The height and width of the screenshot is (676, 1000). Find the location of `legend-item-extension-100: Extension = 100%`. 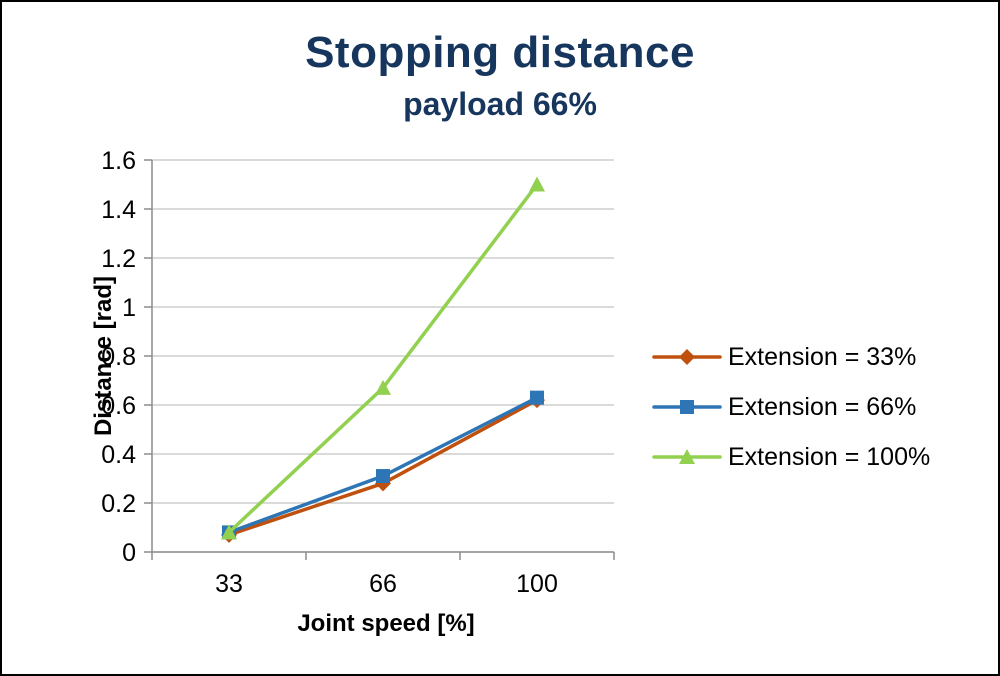

legend-item-extension-100: Extension = 100% is located at coordinates (791, 457).